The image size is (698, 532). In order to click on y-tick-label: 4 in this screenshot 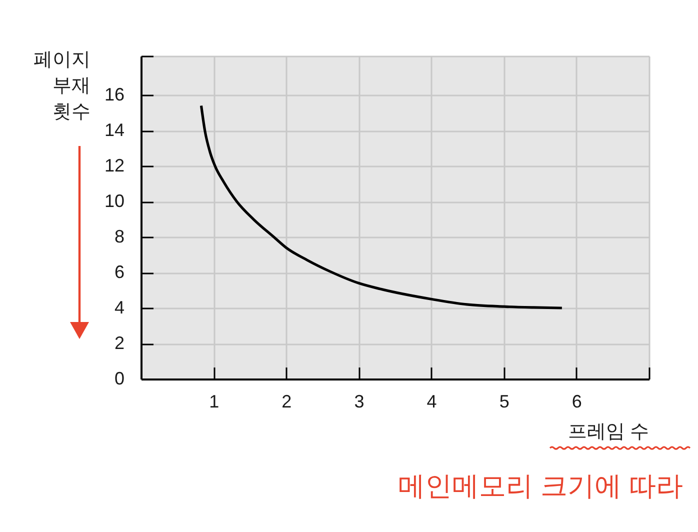, I will do `click(119, 308)`.